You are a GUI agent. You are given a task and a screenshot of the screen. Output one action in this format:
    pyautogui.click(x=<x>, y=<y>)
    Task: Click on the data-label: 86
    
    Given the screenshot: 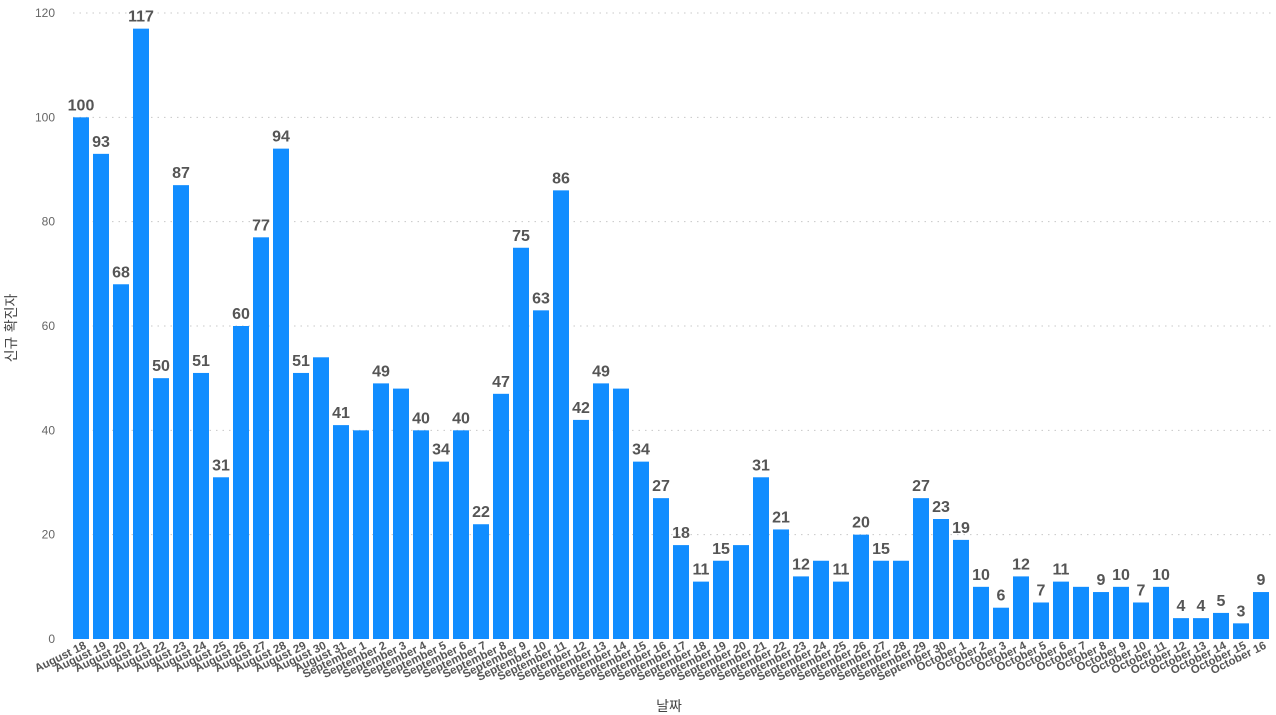 What is the action you would take?
    pyautogui.click(x=561, y=178)
    